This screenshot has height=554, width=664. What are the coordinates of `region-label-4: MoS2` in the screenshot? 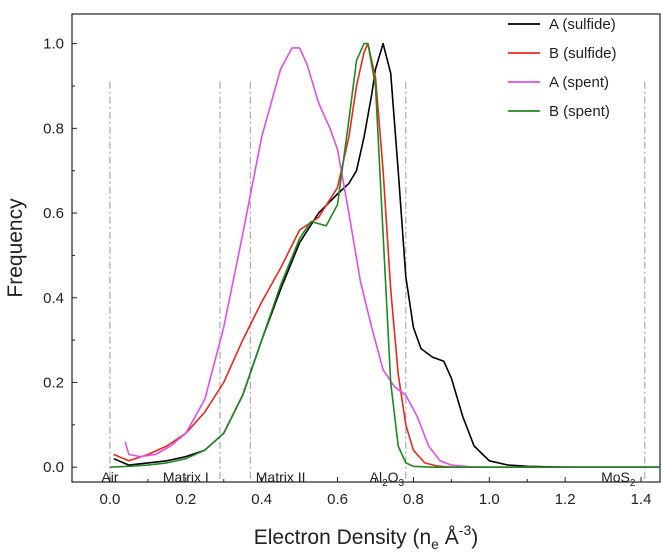 It's located at (618, 479).